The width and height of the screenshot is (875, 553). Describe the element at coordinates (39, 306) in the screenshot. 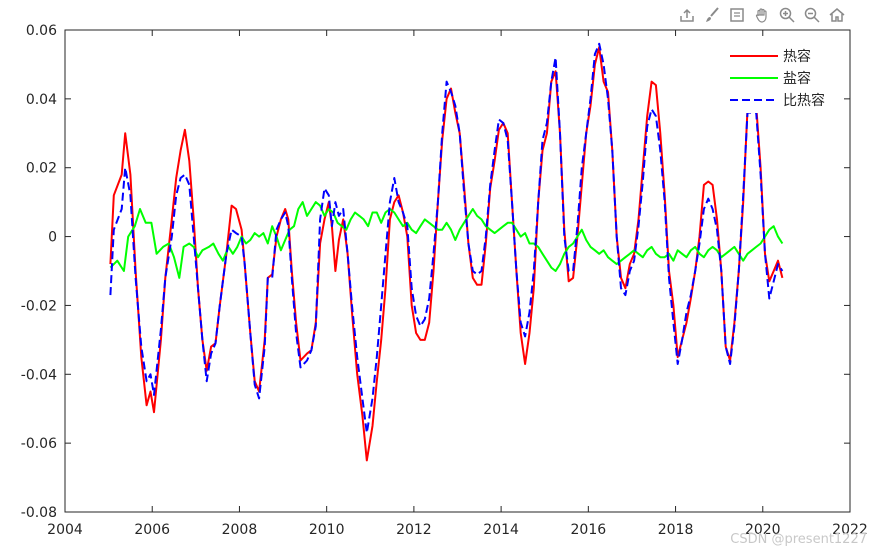

I see `y-tick-label: -0.02` at that location.